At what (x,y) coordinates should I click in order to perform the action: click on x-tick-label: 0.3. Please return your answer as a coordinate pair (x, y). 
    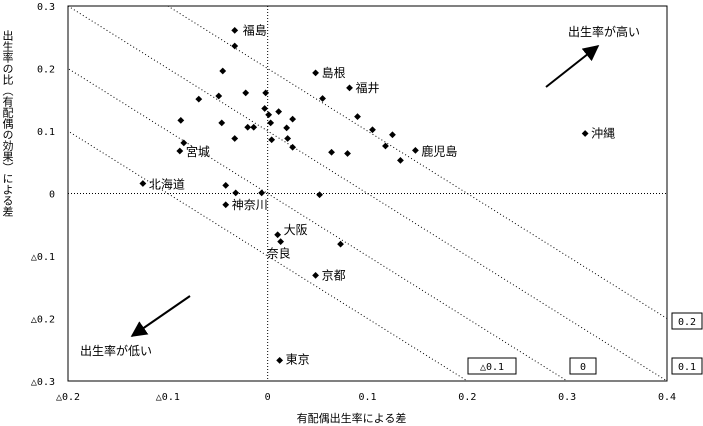
    Looking at the image, I should click on (567, 397).